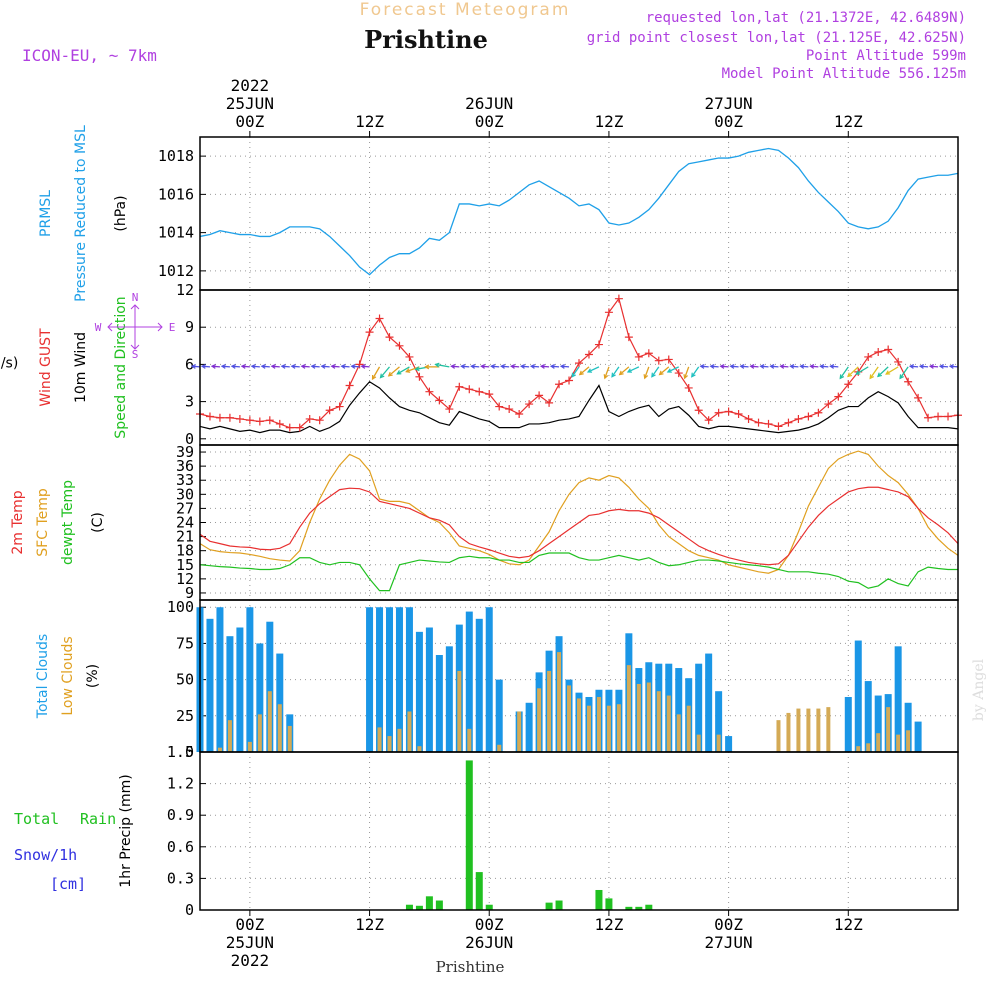  I want to click on y-axis-label: Low Clouds, so click(68, 675).